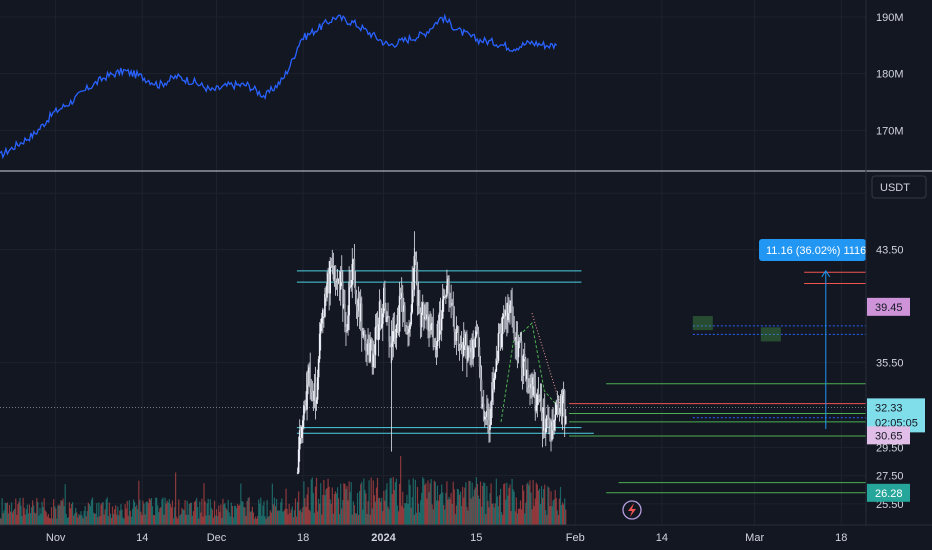  I want to click on currency-button: USDT, so click(899, 187).